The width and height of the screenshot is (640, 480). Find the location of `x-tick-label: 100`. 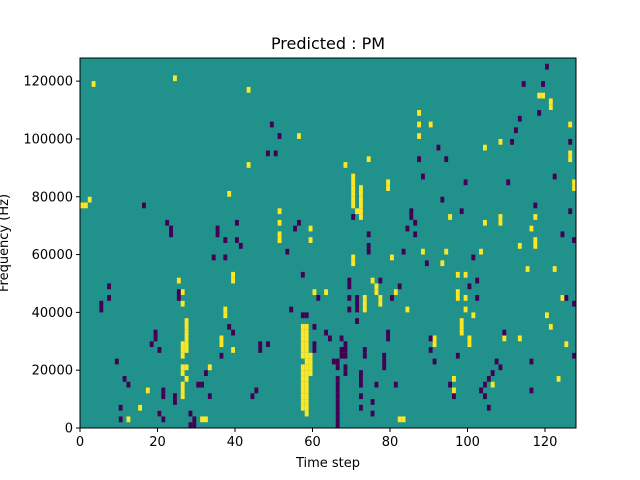

x-tick-label: 100 is located at coordinates (467, 442).